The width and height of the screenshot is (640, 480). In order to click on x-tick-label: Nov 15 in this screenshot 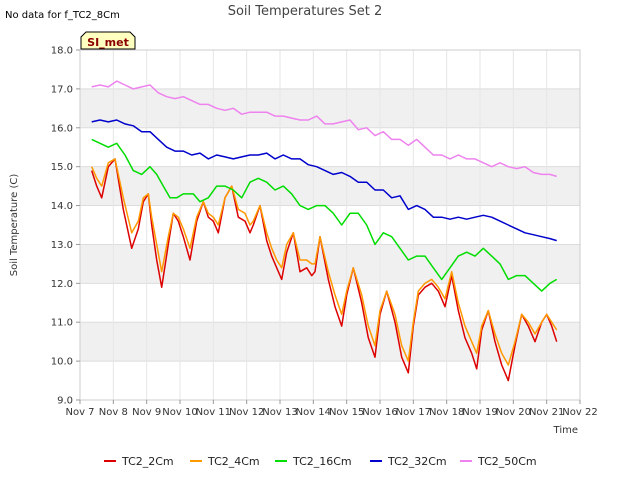, I will do `click(346, 412)`.